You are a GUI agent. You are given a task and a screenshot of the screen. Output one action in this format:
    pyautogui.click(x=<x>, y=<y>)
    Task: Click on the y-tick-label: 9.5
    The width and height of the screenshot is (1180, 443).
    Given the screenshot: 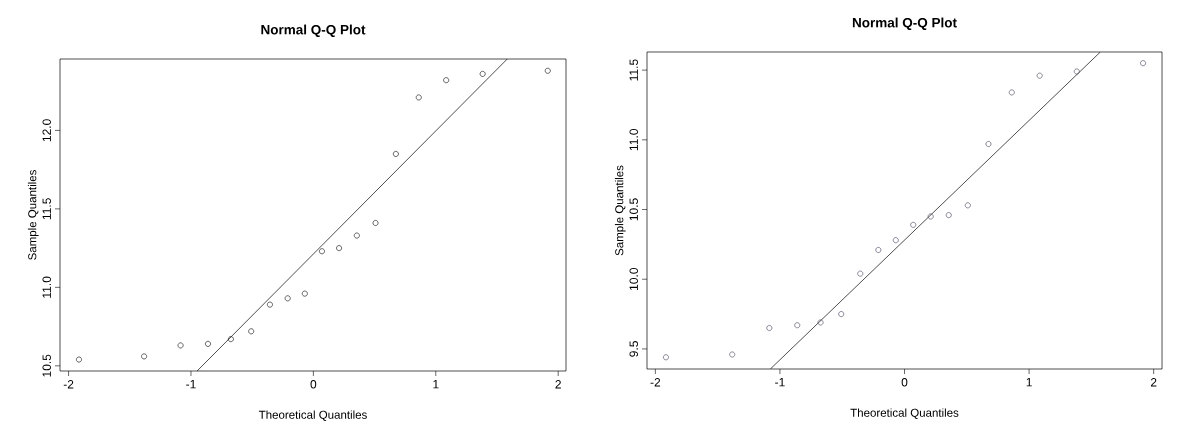 What is the action you would take?
    pyautogui.click(x=633, y=349)
    